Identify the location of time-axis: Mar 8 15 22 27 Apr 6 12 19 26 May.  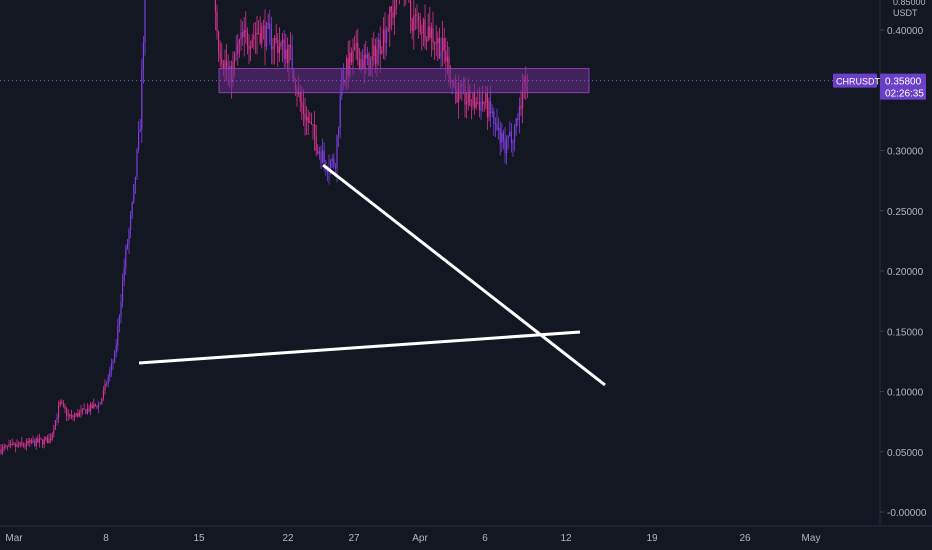
(466, 534).